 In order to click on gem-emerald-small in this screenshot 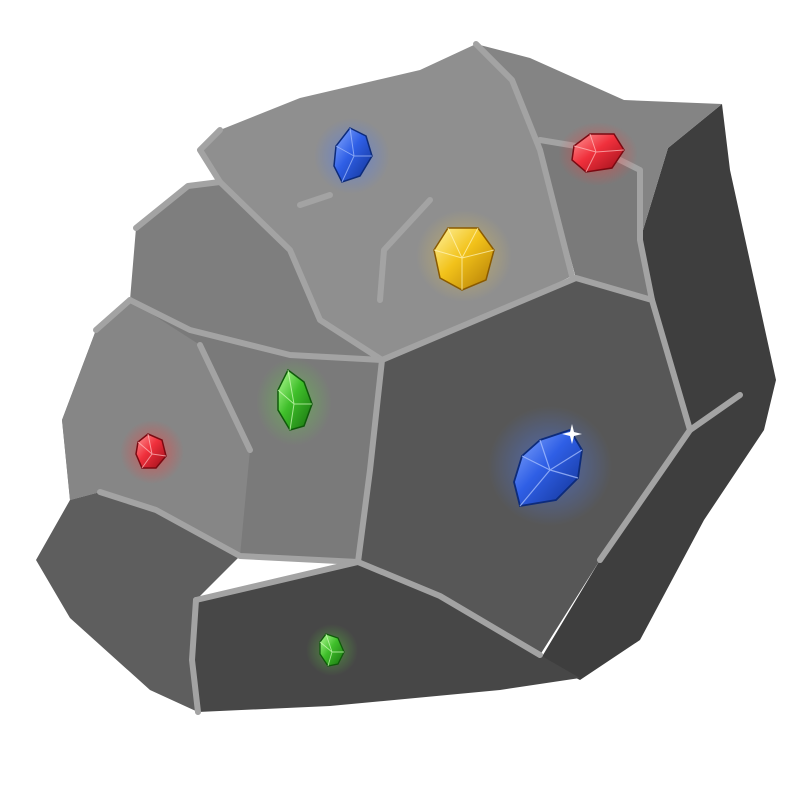, I will do `click(332, 650)`.